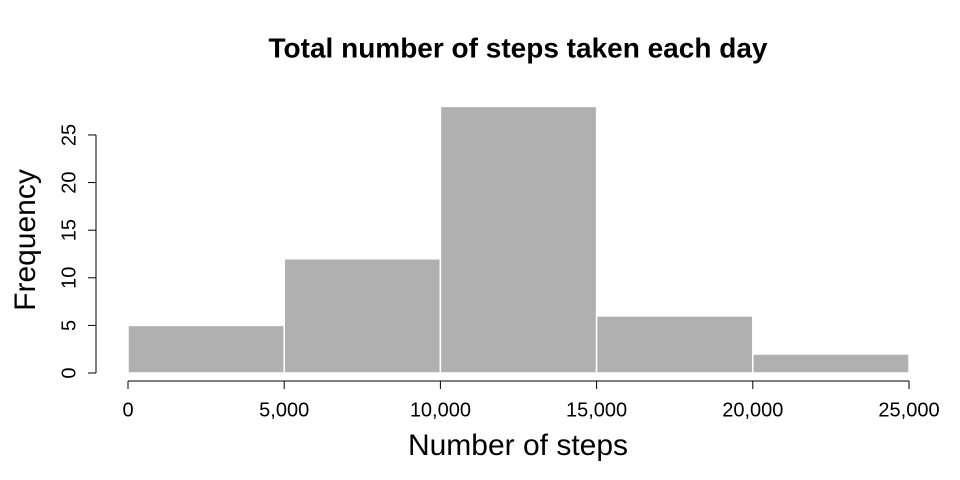  Describe the element at coordinates (69, 182) in the screenshot. I see `y-tick-label: 20` at that location.